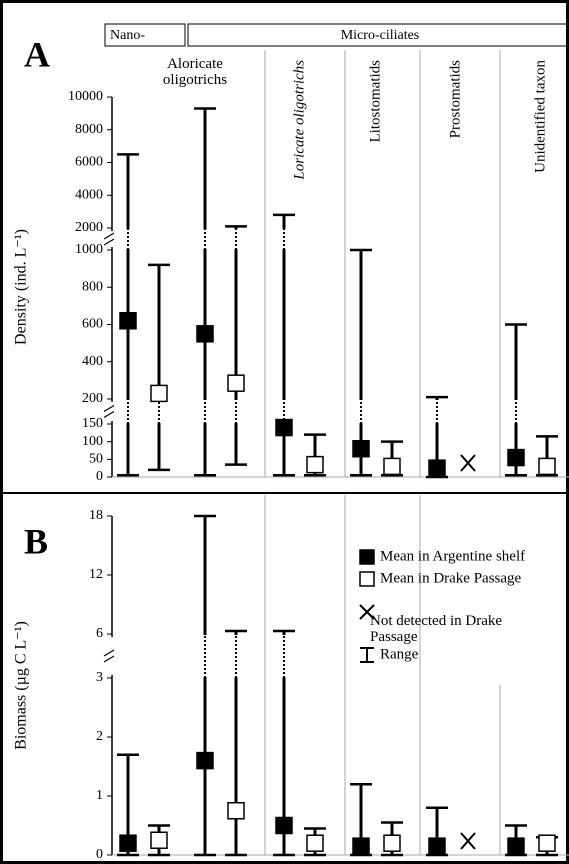  Describe the element at coordinates (96, 515) in the screenshot. I see `y-tick-label: 18` at that location.